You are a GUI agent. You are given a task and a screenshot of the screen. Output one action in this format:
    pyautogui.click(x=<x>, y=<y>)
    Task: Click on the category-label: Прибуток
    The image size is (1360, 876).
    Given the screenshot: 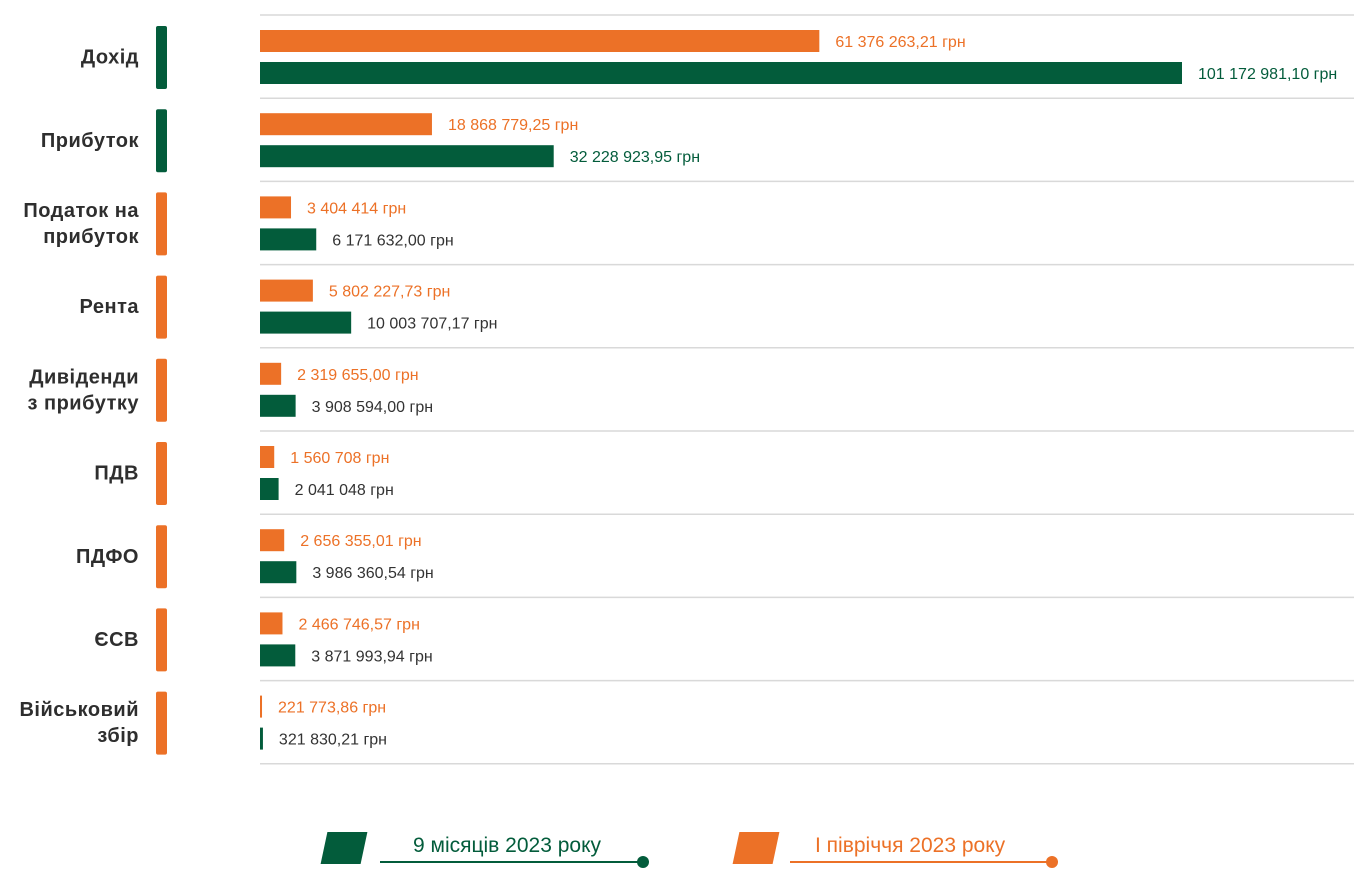 What is the action you would take?
    pyautogui.click(x=90, y=141)
    